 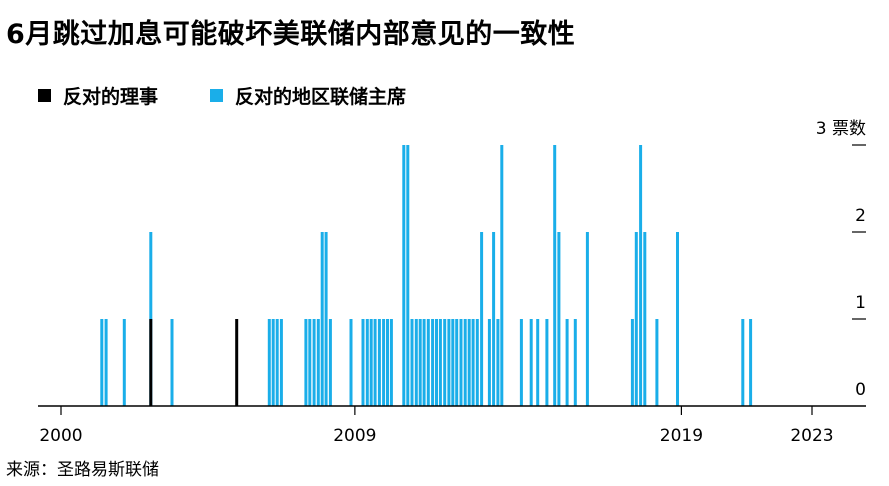 I want to click on chart-title: 6月跳过加息可能破坏美联储内部意见的一致性, so click(x=291, y=34).